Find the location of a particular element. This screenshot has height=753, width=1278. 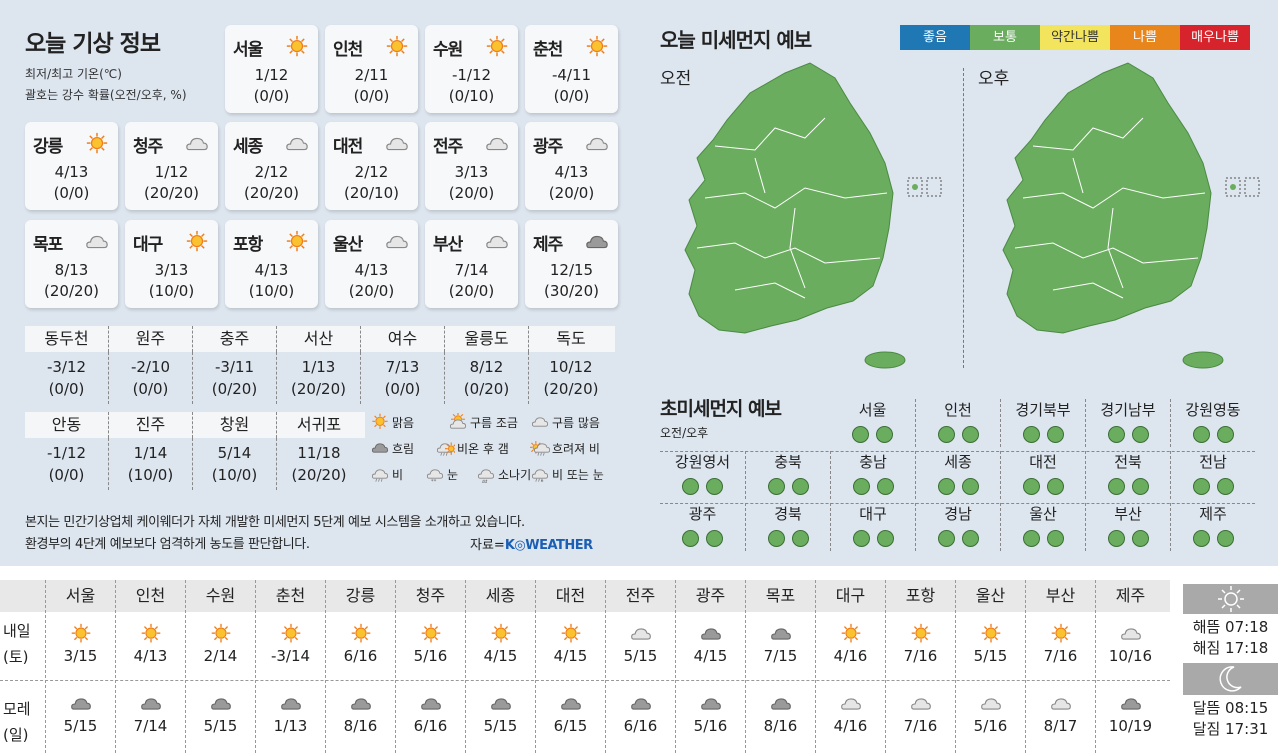

forecast-column: 수원 2/14 5/15 is located at coordinates (220, 666).